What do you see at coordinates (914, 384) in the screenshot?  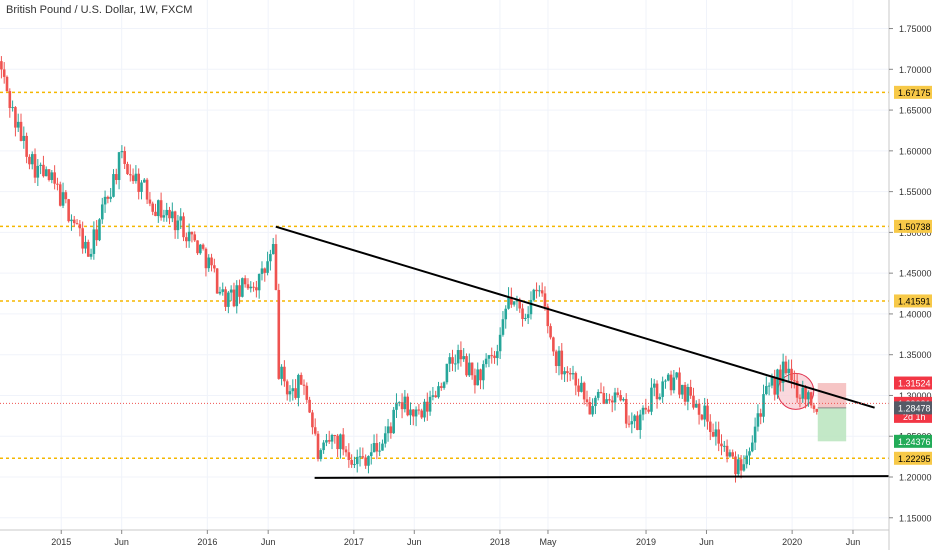 I see `stop-price-label-text: 1.31524` at bounding box center [914, 384].